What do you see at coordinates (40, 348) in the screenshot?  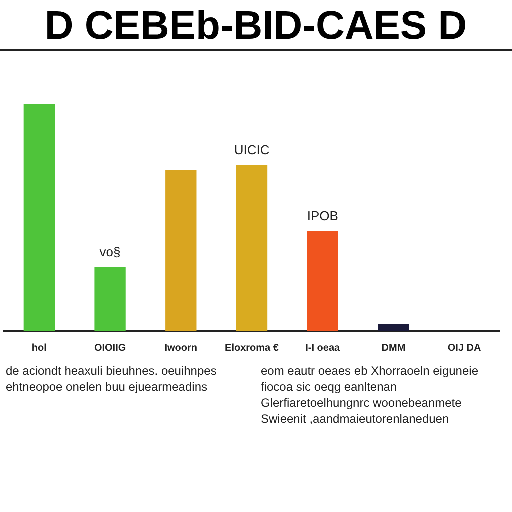 I see `x-tick-label: hol` at bounding box center [40, 348].